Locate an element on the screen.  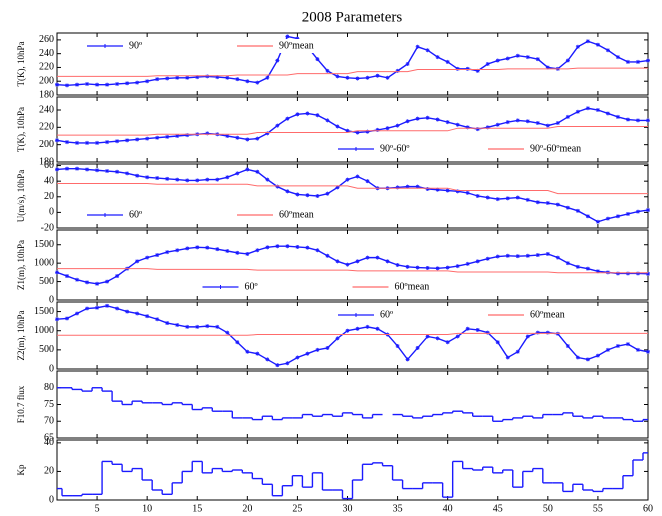
x-tick-label: 55 is located at coordinates (598, 508).